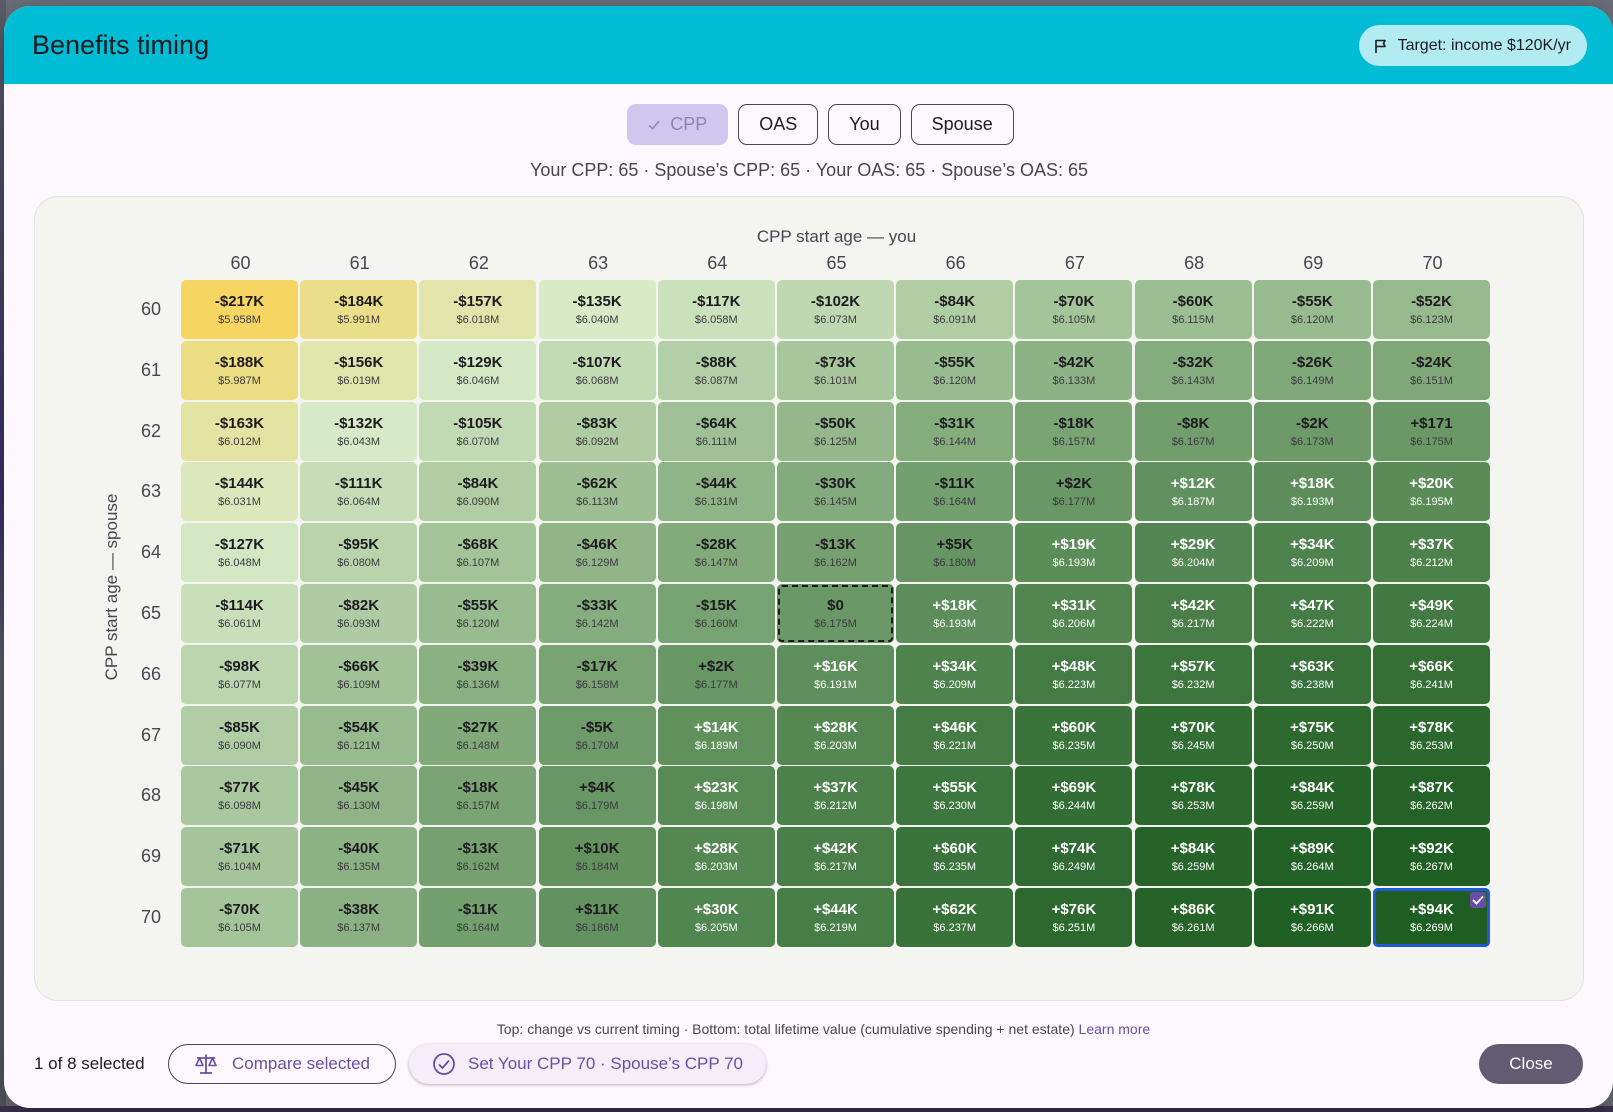  What do you see at coordinates (239, 553) in the screenshot?
I see `heatmap-cell: -$127K $6.048M` at bounding box center [239, 553].